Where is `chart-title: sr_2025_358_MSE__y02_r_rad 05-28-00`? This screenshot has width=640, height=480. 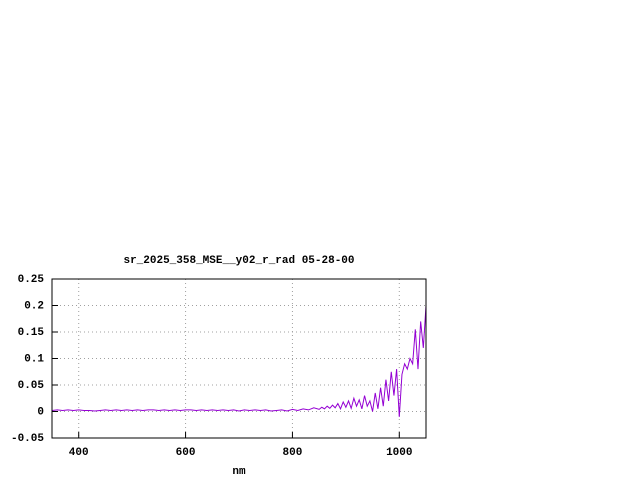
chart-title: sr_2025_358_MSE__y02_r_rad 05-28-00 is located at coordinates (238, 261).